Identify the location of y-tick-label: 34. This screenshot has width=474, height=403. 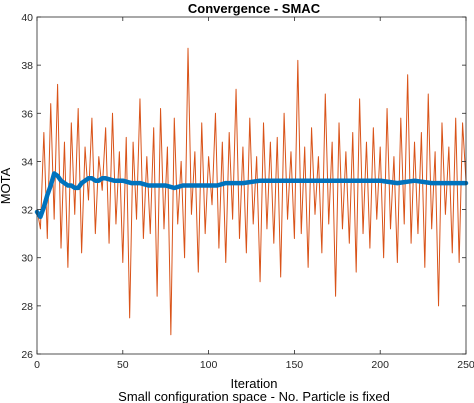
(27, 162).